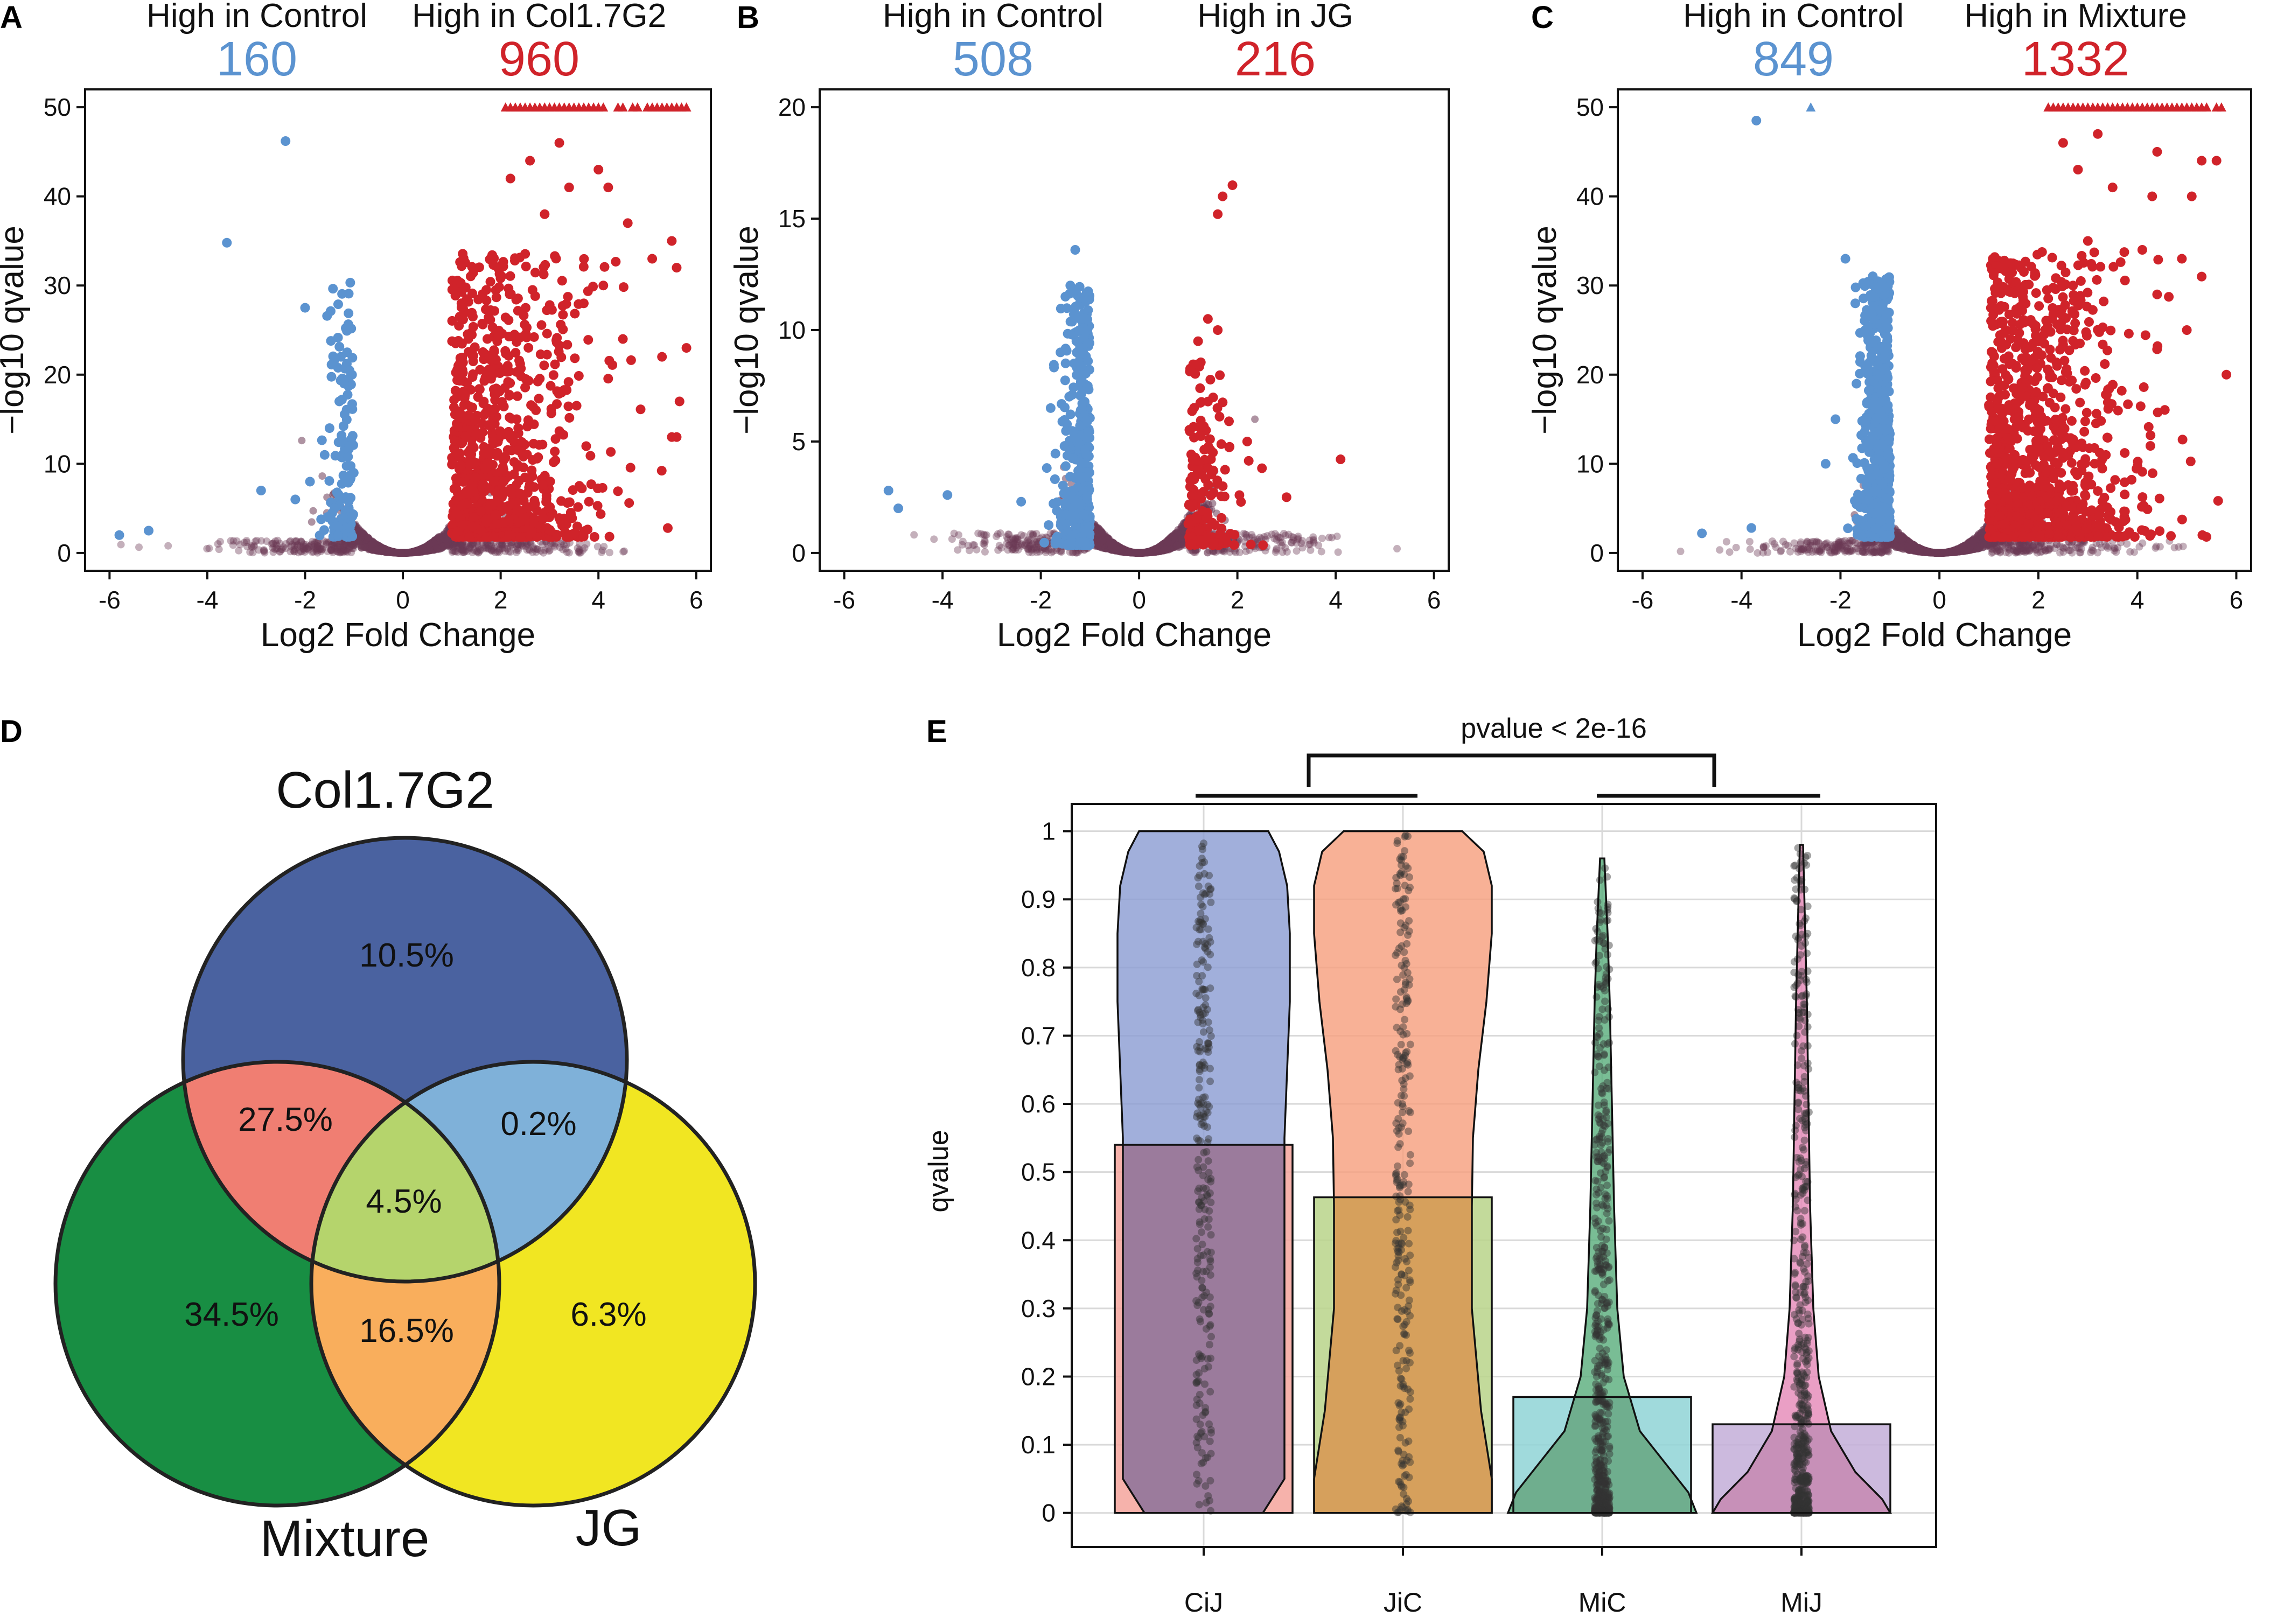 The width and height of the screenshot is (2270, 1624). What do you see at coordinates (58, 107) in the screenshot?
I see `y-tick-label: 50` at bounding box center [58, 107].